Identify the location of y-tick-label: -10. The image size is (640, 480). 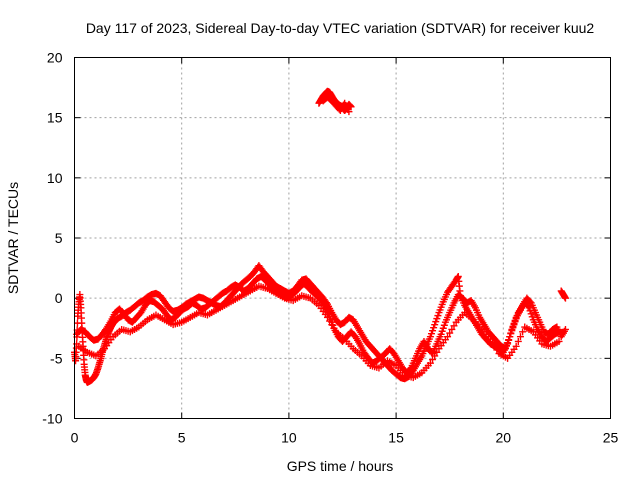
(52, 419).